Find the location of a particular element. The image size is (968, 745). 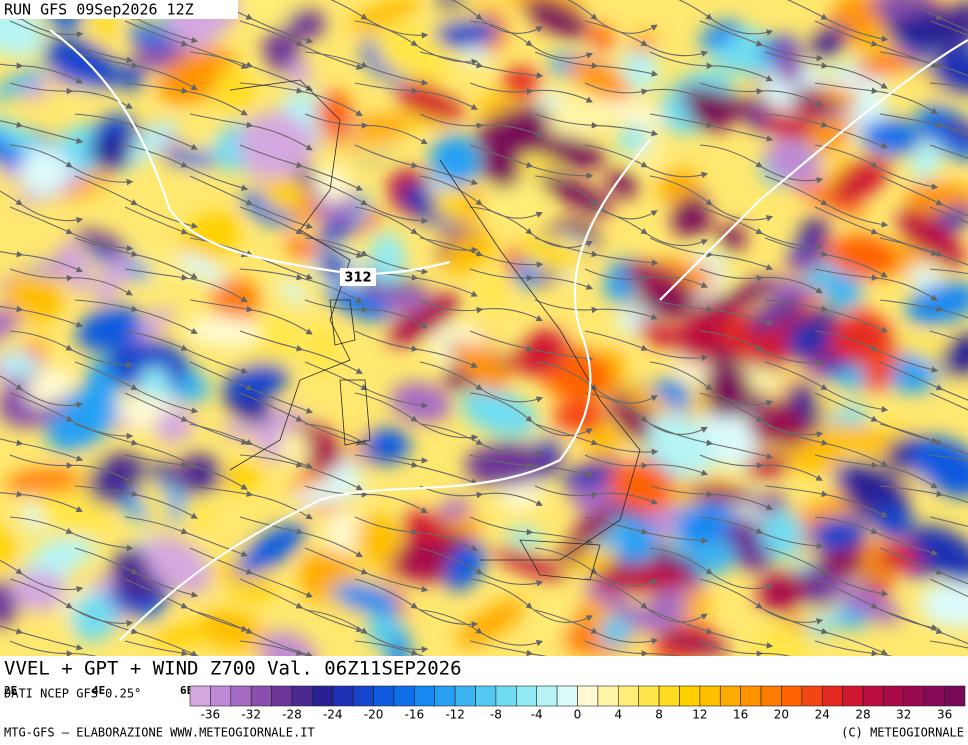

colorbar-tick-label: -20 is located at coordinates (374, 715).